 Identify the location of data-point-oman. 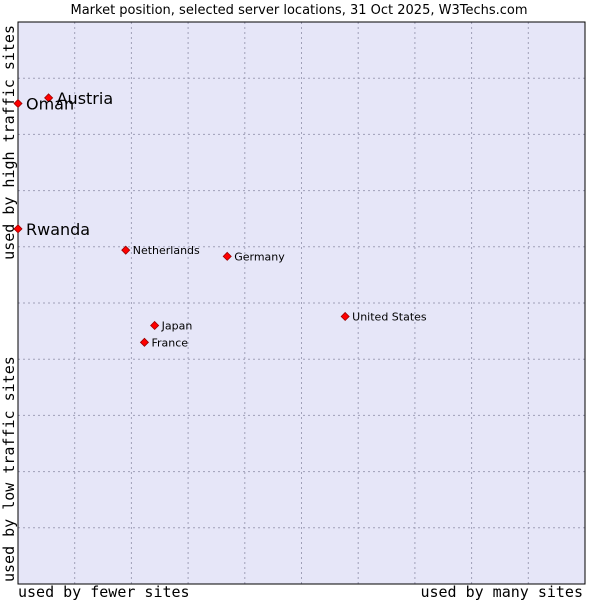
(18, 103).